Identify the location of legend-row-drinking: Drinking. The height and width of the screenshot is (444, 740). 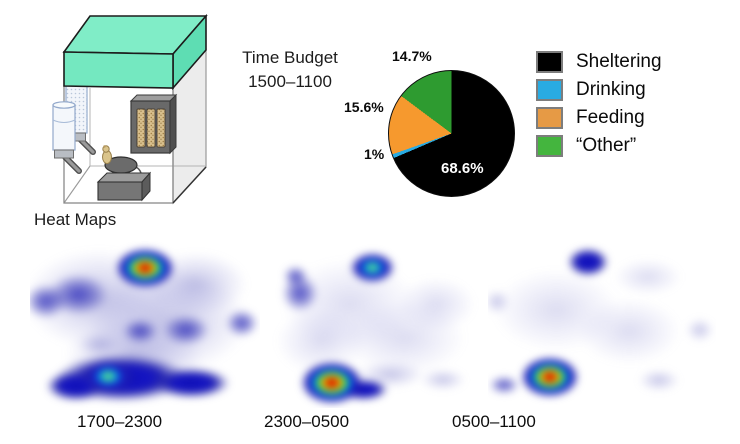
(599, 90).